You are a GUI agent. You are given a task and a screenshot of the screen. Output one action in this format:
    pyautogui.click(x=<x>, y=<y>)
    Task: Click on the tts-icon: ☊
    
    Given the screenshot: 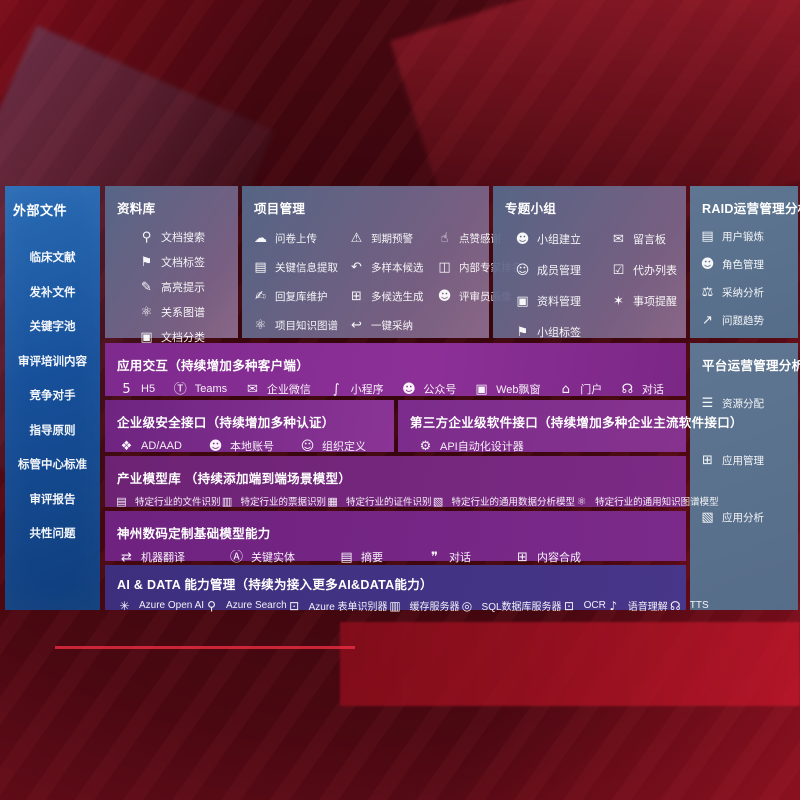 What is the action you would take?
    pyautogui.click(x=675, y=605)
    